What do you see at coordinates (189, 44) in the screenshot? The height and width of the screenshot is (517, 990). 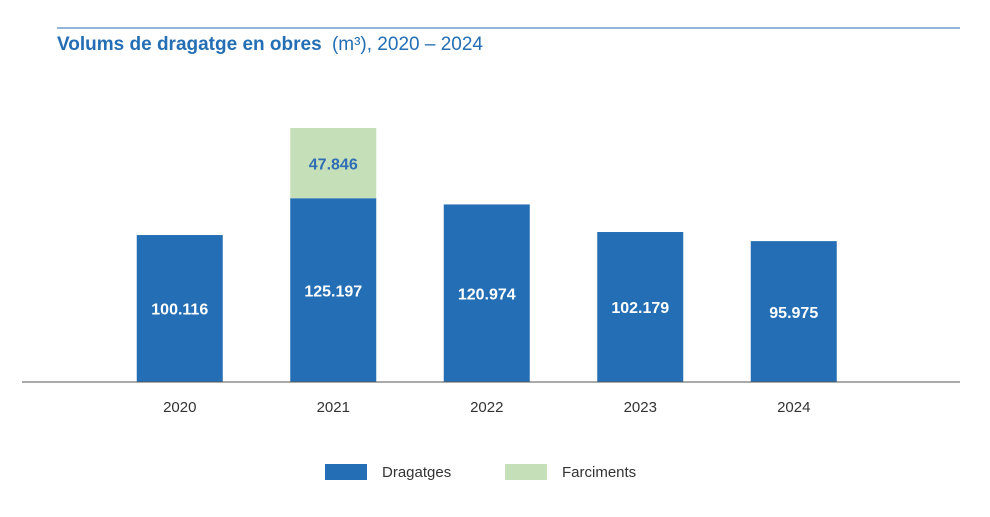 I see `chart-title: Volums de dragatge en obres` at bounding box center [189, 44].